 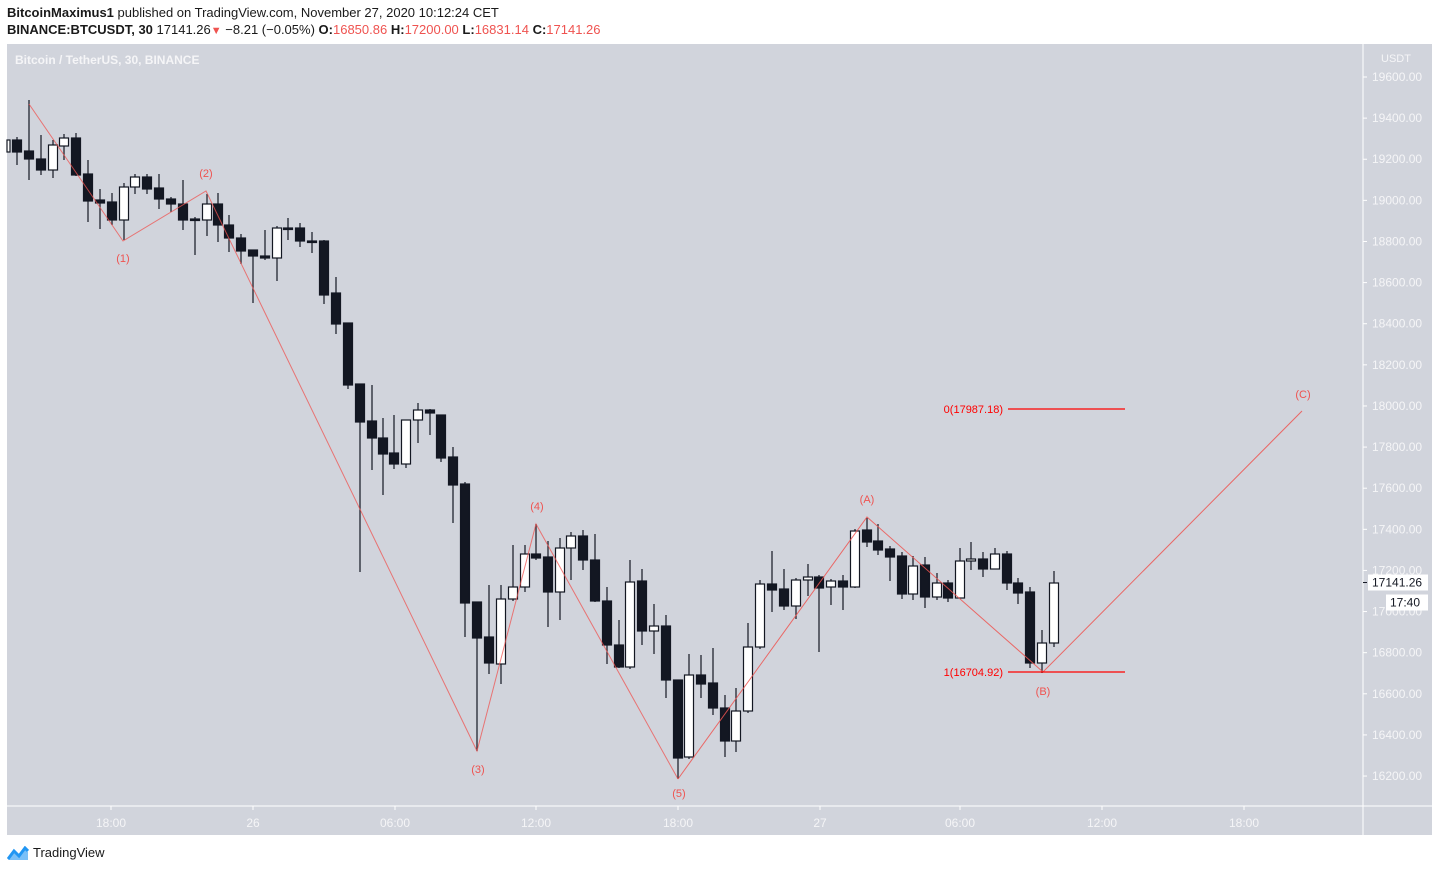 What do you see at coordinates (60, 12) in the screenshot?
I see `author-name: BitcoinMaximus1` at bounding box center [60, 12].